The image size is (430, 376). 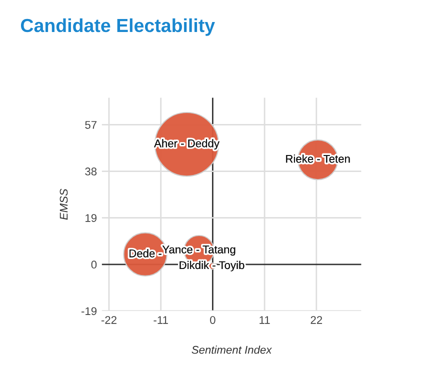 I want to click on x-tick-label: 22, so click(x=316, y=320).